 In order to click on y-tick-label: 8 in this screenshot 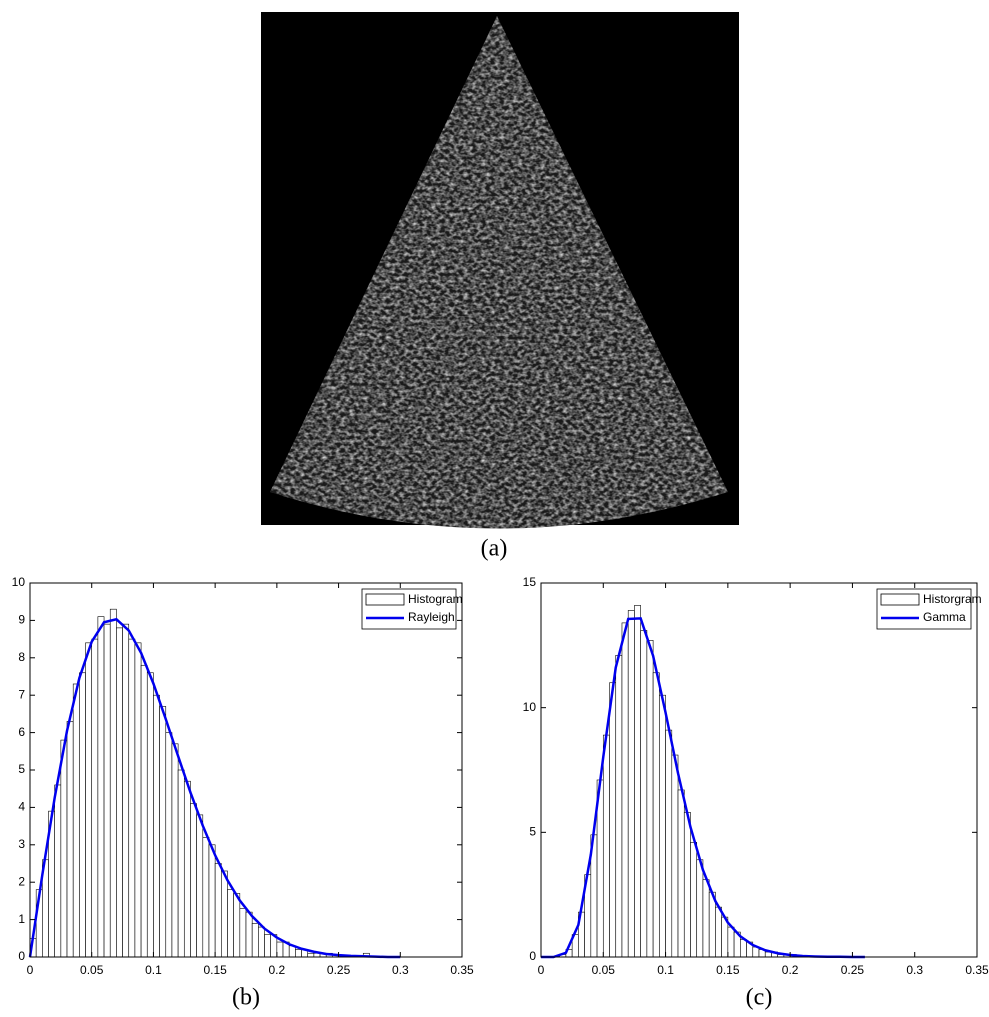, I will do `click(21, 657)`.